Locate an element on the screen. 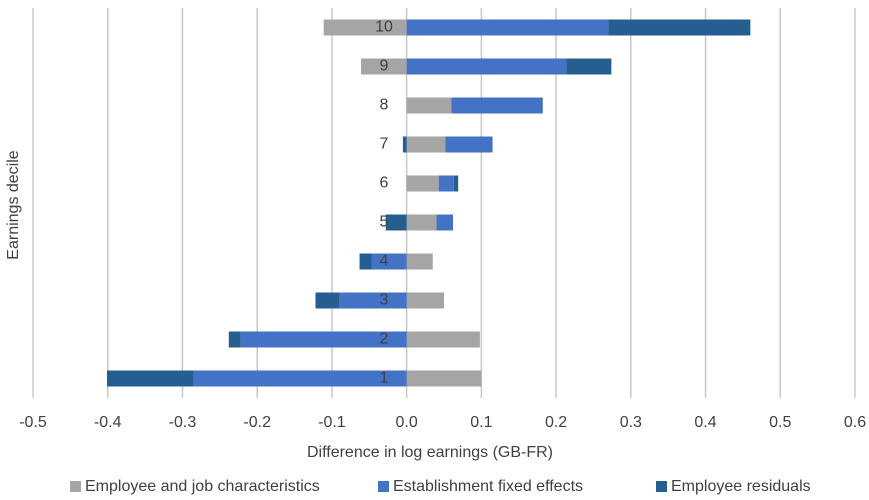 Image resolution: width=869 pixels, height=500 pixels. x-tick-label: 0.5 is located at coordinates (780, 422).